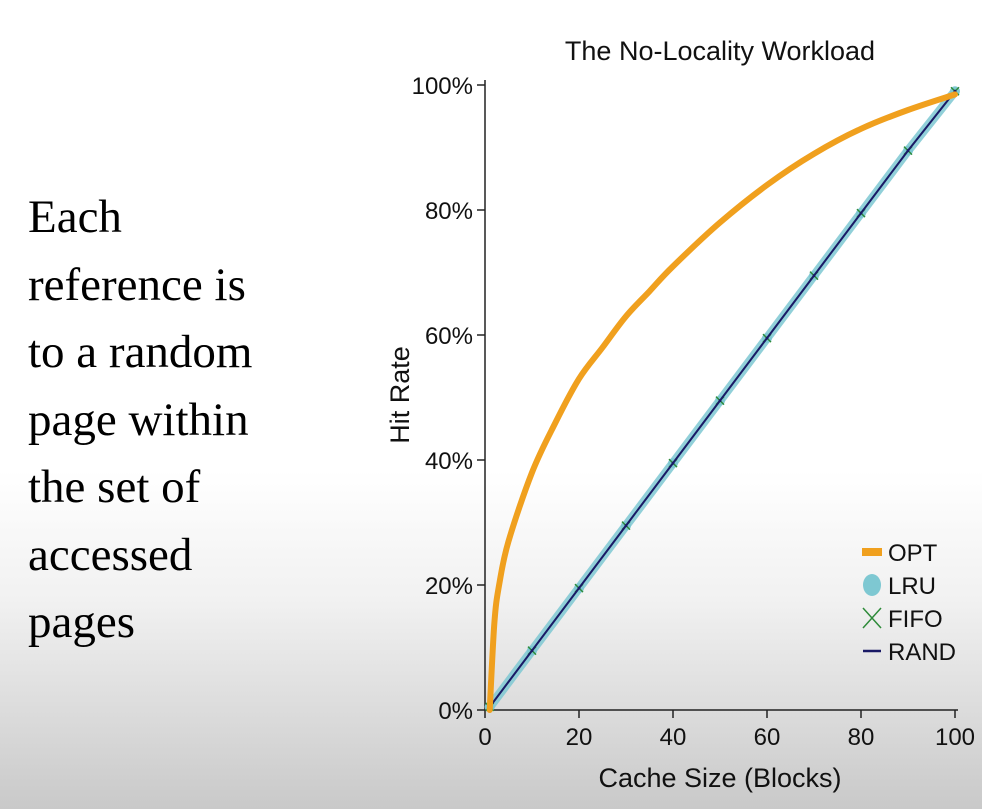 This screenshot has height=809, width=982. Describe the element at coordinates (484, 737) in the screenshot. I see `x-tick-label: 0` at that location.